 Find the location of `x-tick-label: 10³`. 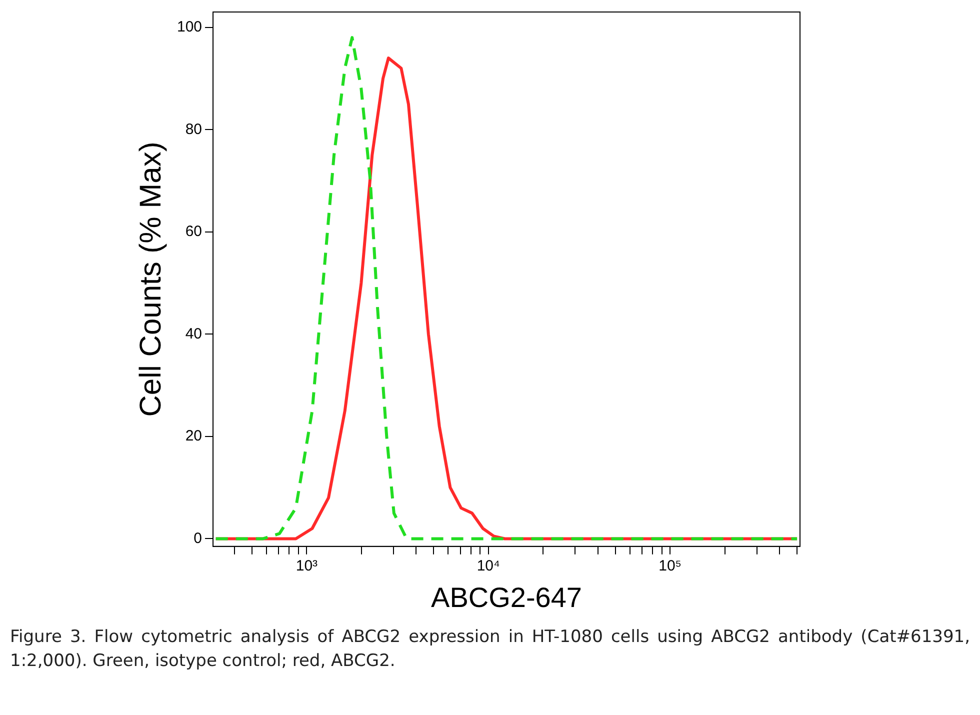

x-tick-label: 10³ is located at coordinates (307, 566).